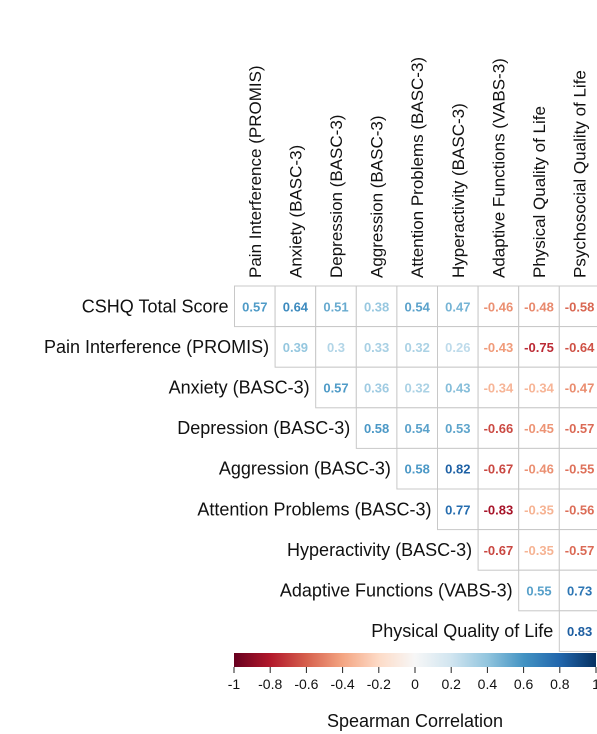 Image resolution: width=597 pixels, height=734 pixels. What do you see at coordinates (296, 306) in the screenshot?
I see `cell-value: 0.64` at bounding box center [296, 306].